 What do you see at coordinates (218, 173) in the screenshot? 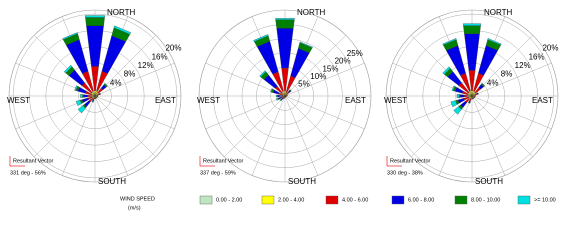
I see `resultant-label: 337 deg - 59%` at bounding box center [218, 173].